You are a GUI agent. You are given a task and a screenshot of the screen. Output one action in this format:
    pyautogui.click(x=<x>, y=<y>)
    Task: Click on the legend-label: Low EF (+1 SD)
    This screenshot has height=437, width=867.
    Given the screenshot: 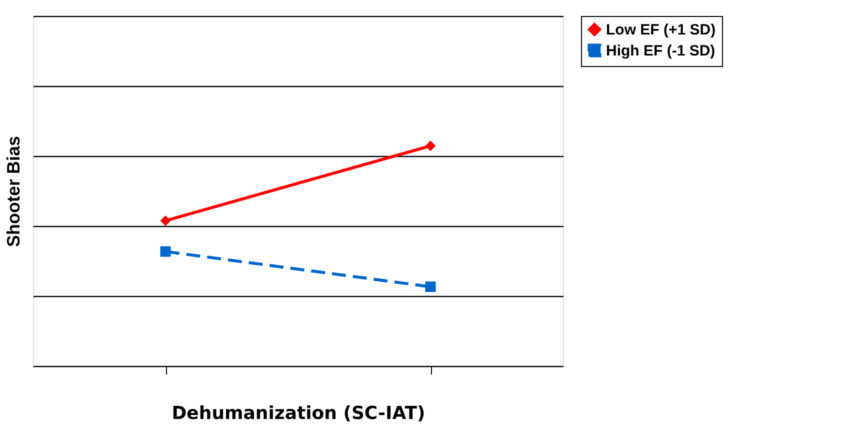 What is the action you would take?
    pyautogui.click(x=661, y=30)
    